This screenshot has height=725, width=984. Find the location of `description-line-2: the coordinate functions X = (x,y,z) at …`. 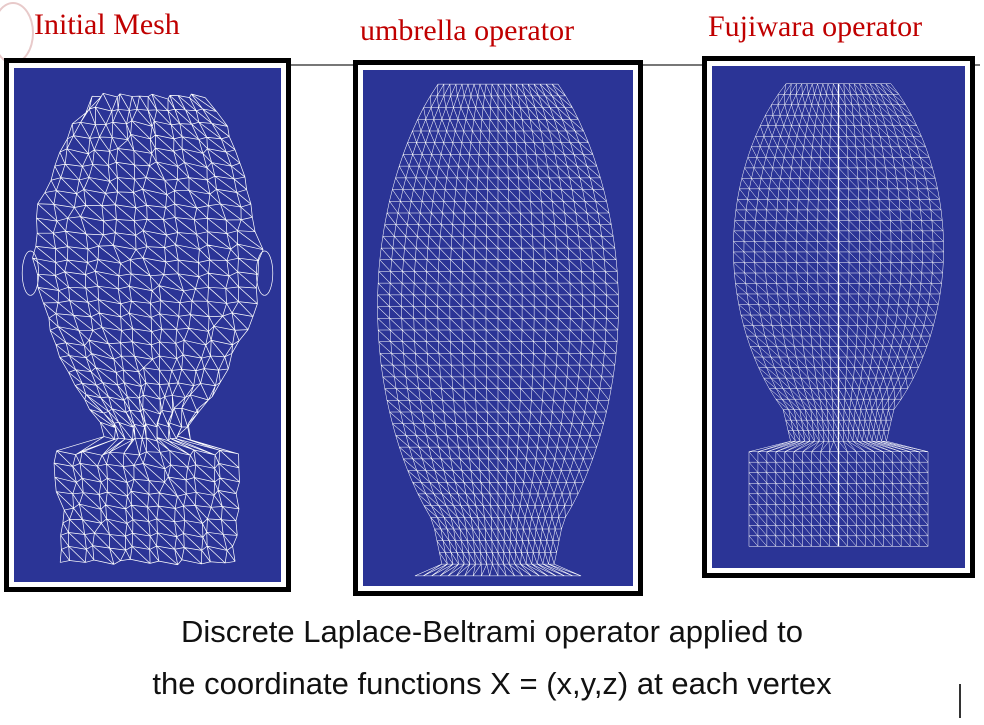

description-line-2: the coordinate functions X = (x,y,z) at … is located at coordinates (492, 683).